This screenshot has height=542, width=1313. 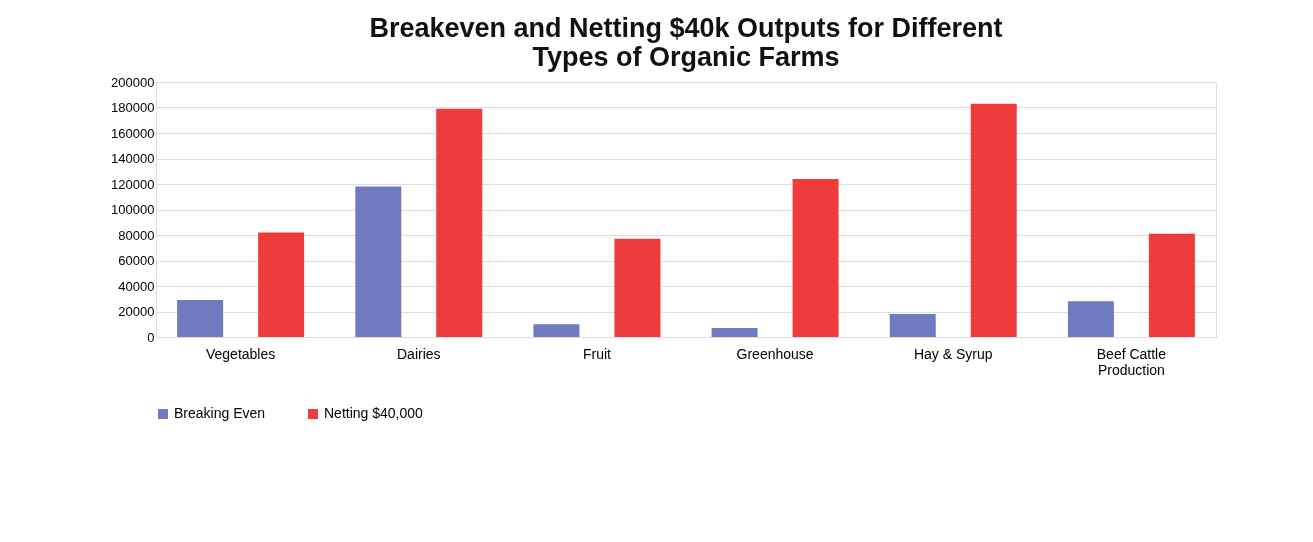 I want to click on y-tick-label: 80000, so click(x=136, y=235).